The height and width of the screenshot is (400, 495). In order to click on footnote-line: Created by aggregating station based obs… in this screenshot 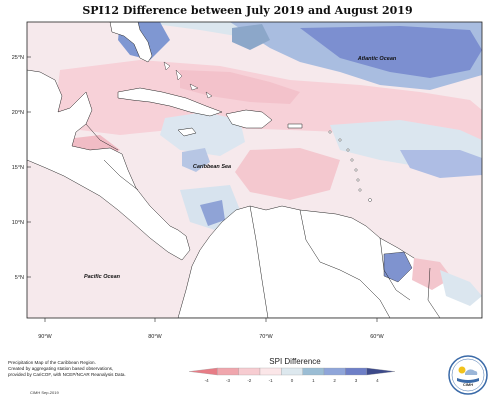, I will do `click(61, 368)`.